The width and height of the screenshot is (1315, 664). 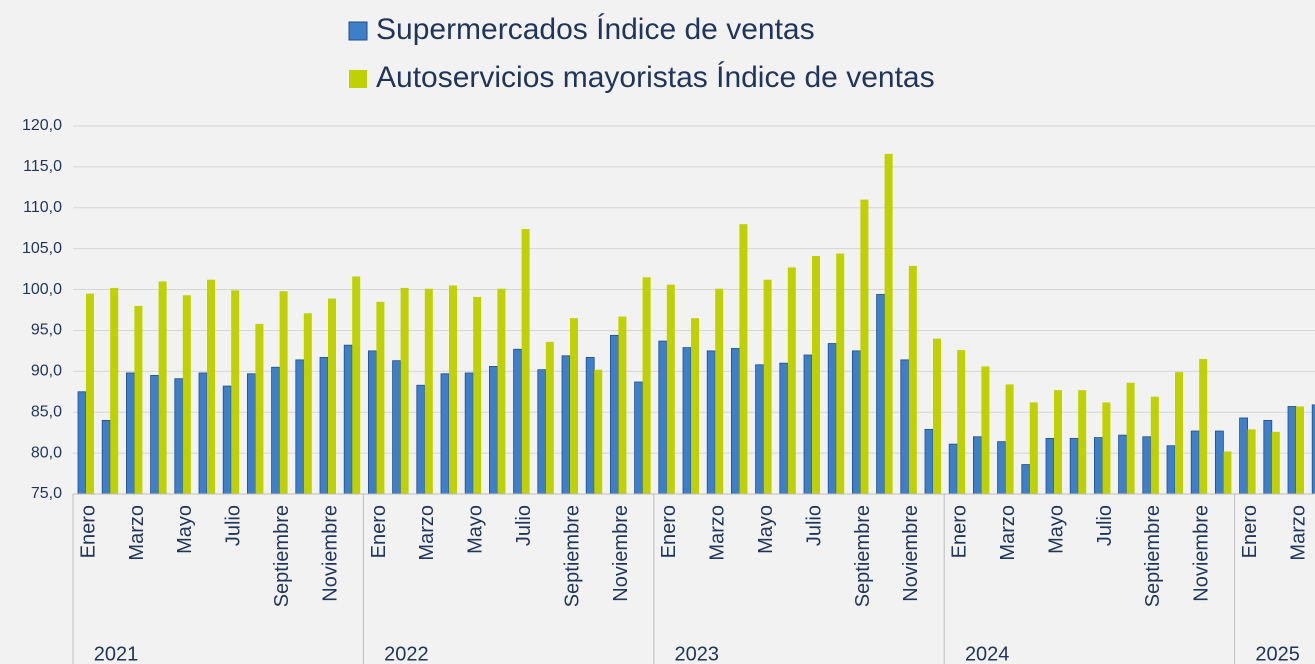 What do you see at coordinates (46, 493) in the screenshot?
I see `y-tick-label: 75,0` at bounding box center [46, 493].